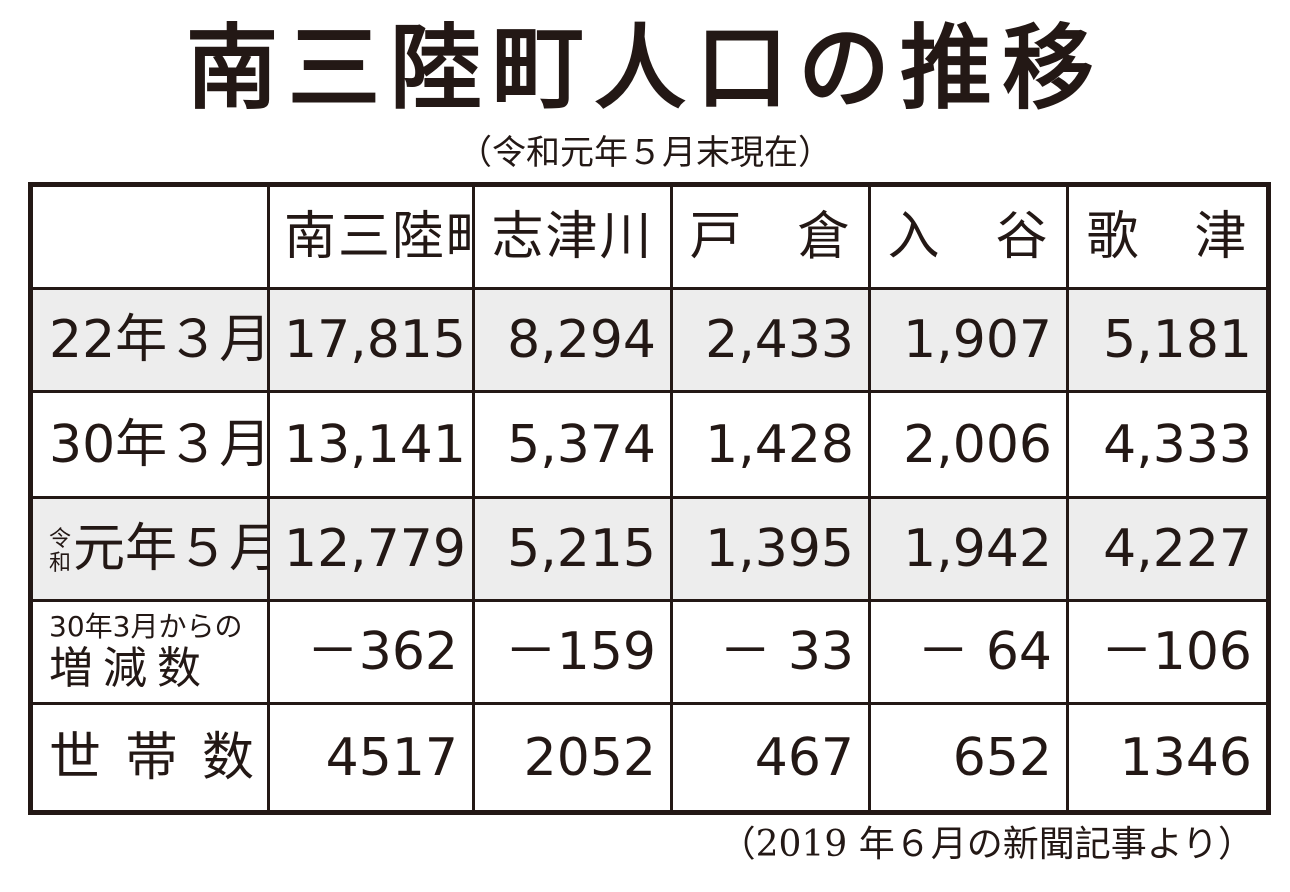 This screenshot has width=1290, height=892. Describe the element at coordinates (770, 652) in the screenshot. I see `table-cell: － 33` at that location.